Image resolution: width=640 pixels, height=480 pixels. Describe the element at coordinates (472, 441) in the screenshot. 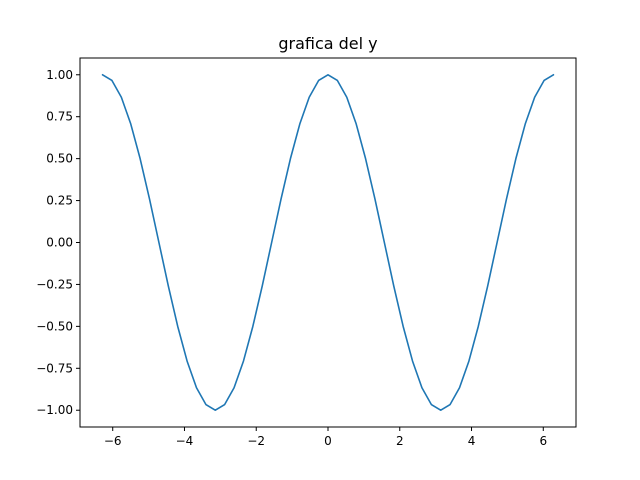

I see `x-tick-label: 4` at that location.